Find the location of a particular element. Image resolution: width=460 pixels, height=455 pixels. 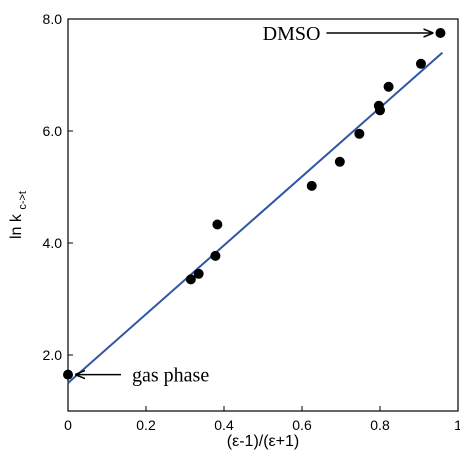

y-tick-label: 2.0 is located at coordinates (53, 355).